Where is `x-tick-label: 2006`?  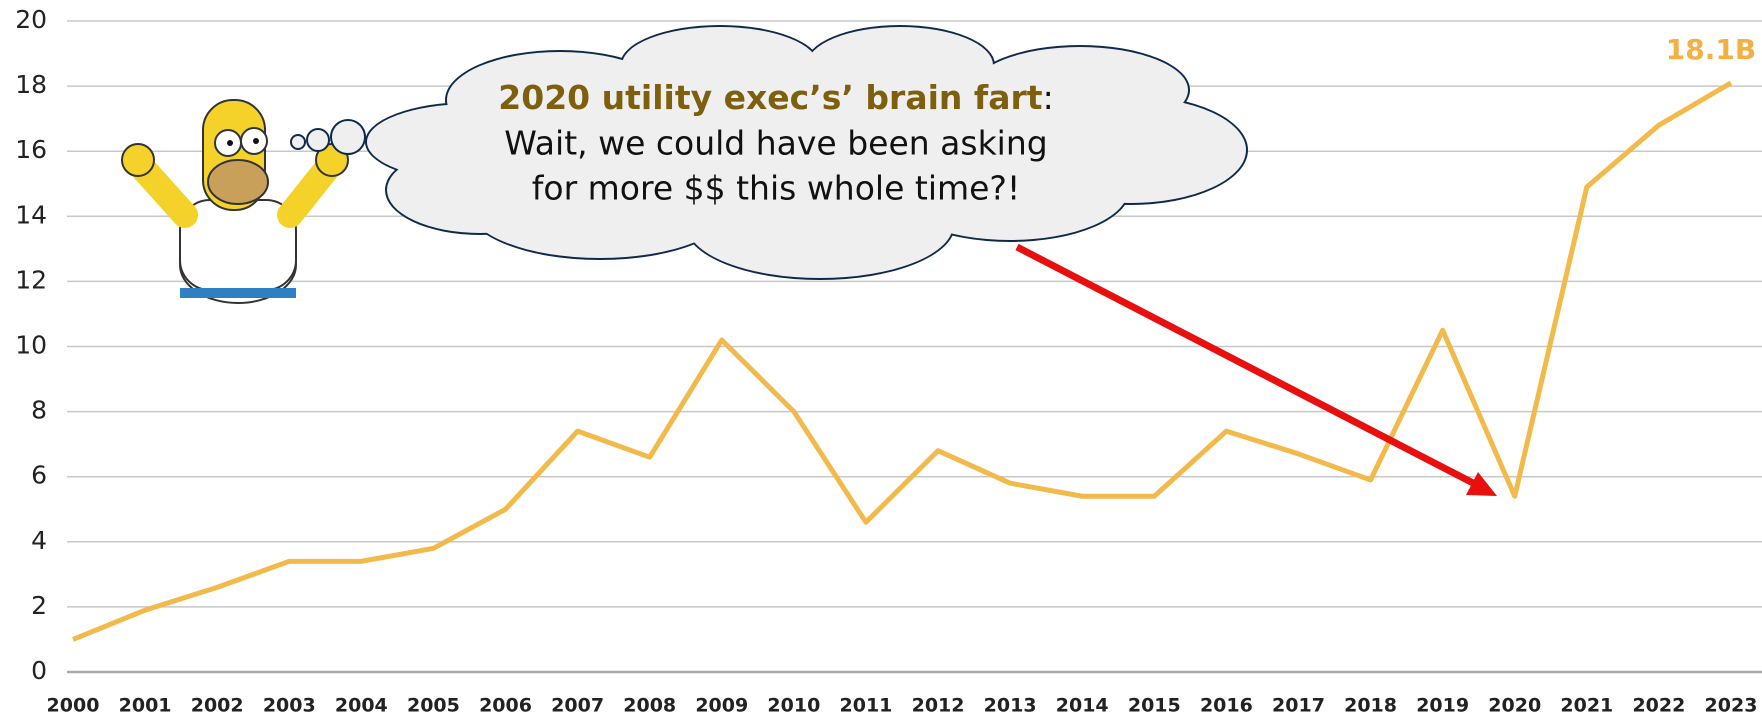
x-tick-label: 2006 is located at coordinates (505, 706).